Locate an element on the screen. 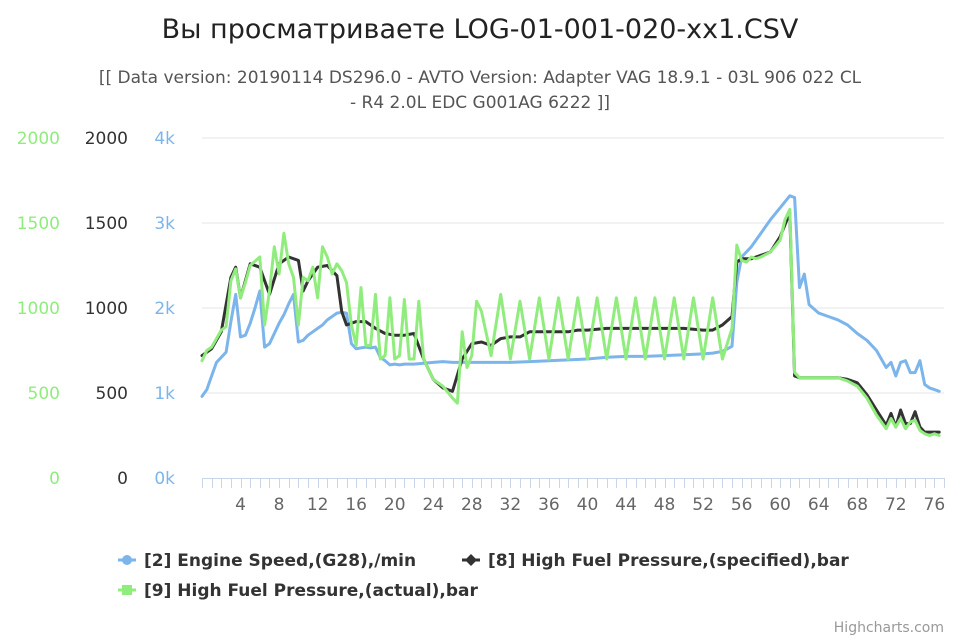 The width and height of the screenshot is (960, 644). y-tick-label: 1k is located at coordinates (164, 394).